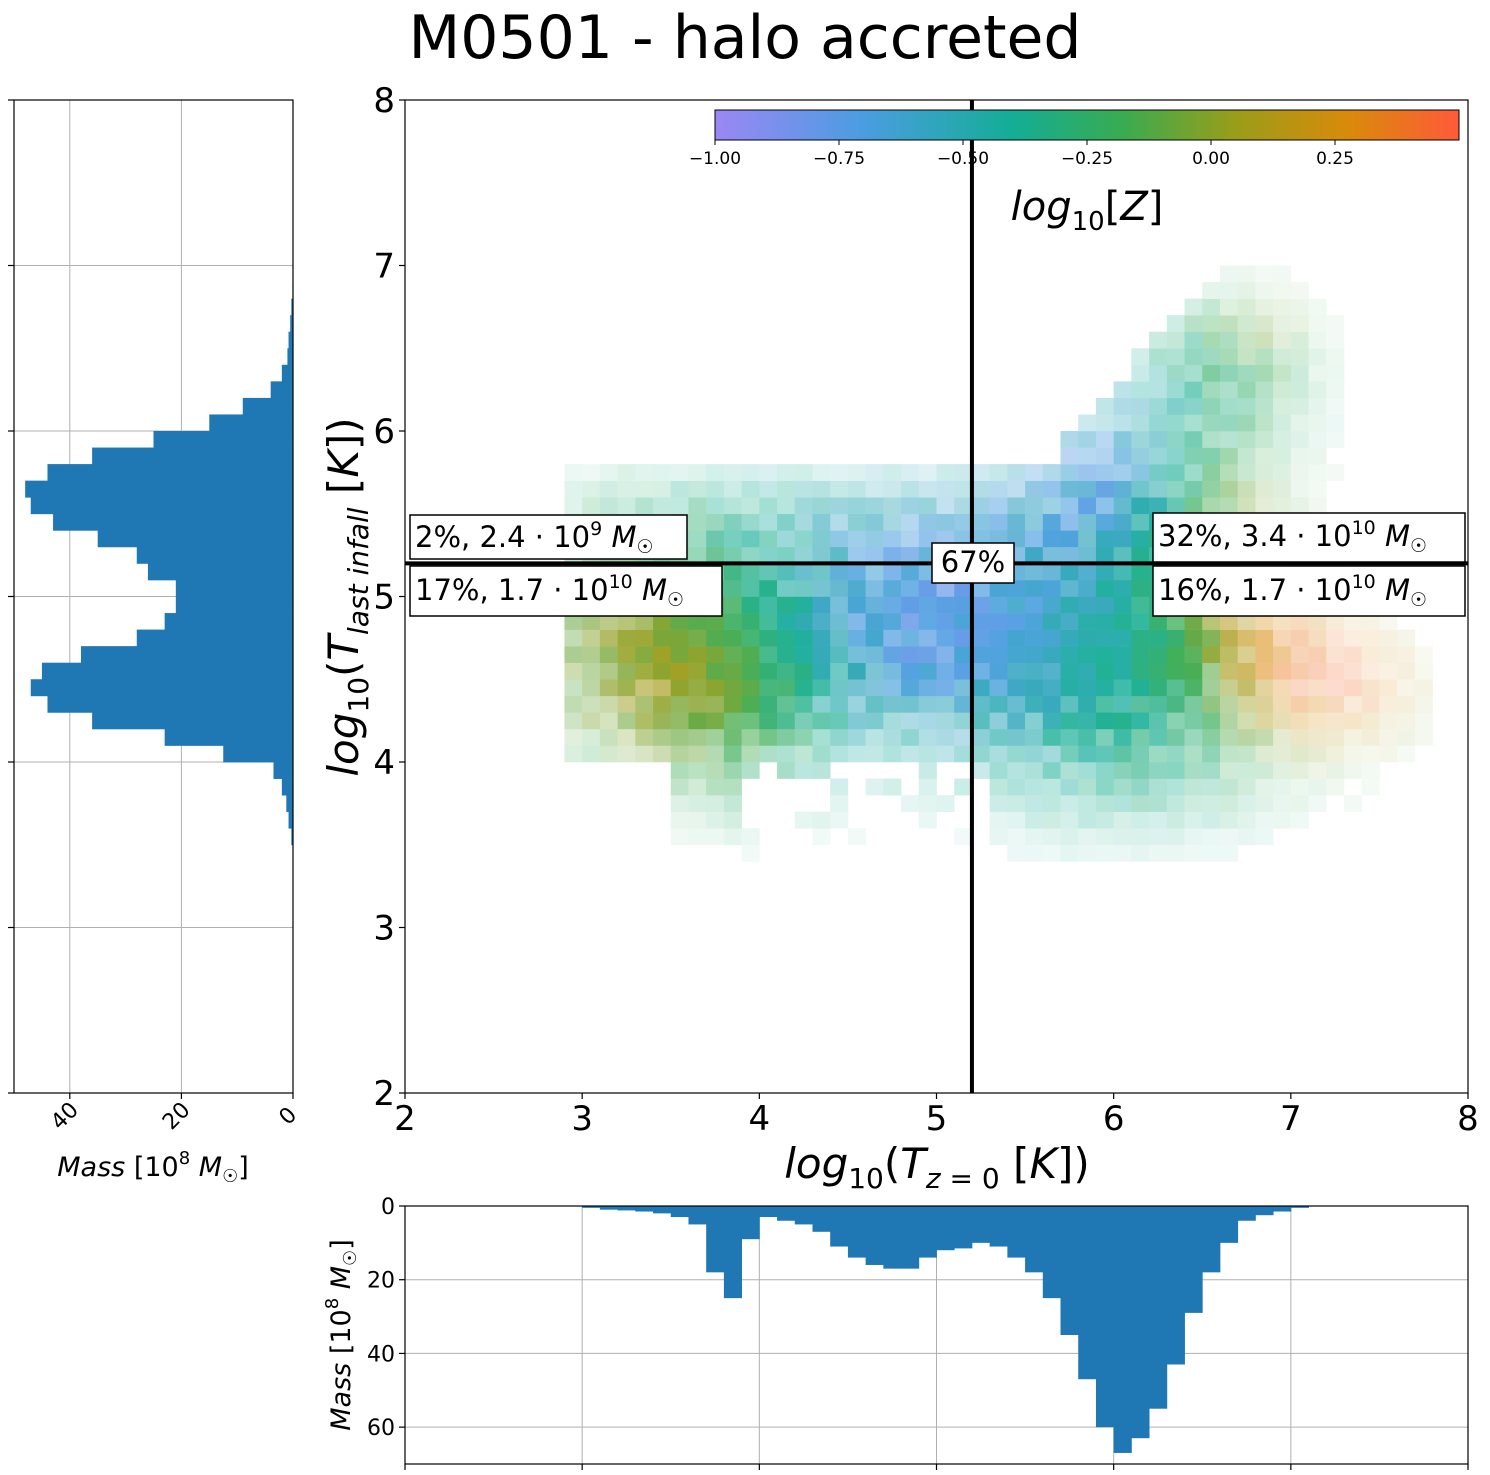  I want to click on main-x-tick-label: 7, so click(1291, 1119).